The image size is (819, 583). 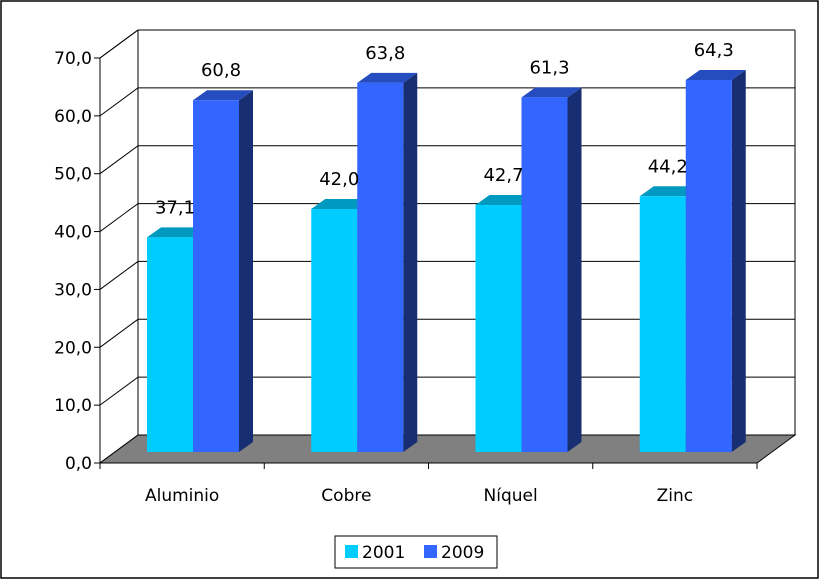 I want to click on x-tick-label: Aluminio, so click(x=182, y=496).